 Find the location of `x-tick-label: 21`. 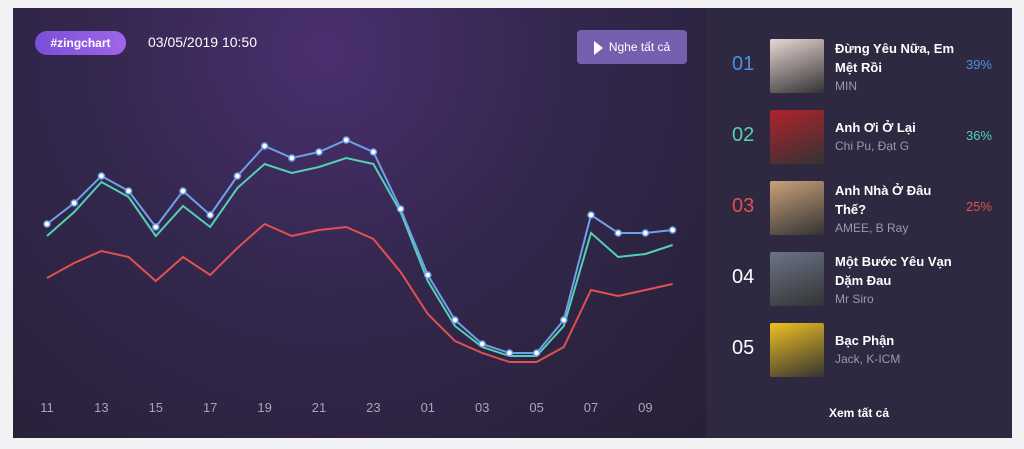

x-tick-label: 21 is located at coordinates (319, 407).